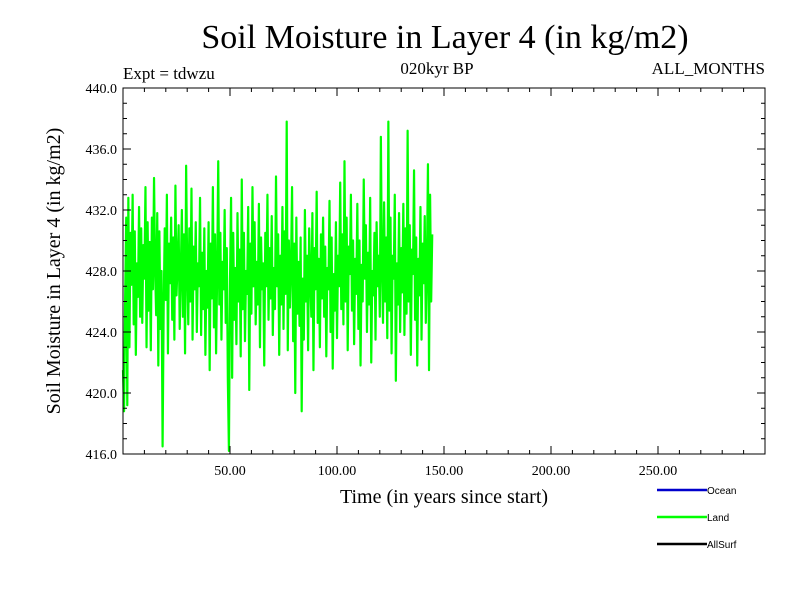 The width and height of the screenshot is (800, 600). I want to click on legend-label-ocean: Ocean, so click(721, 491).